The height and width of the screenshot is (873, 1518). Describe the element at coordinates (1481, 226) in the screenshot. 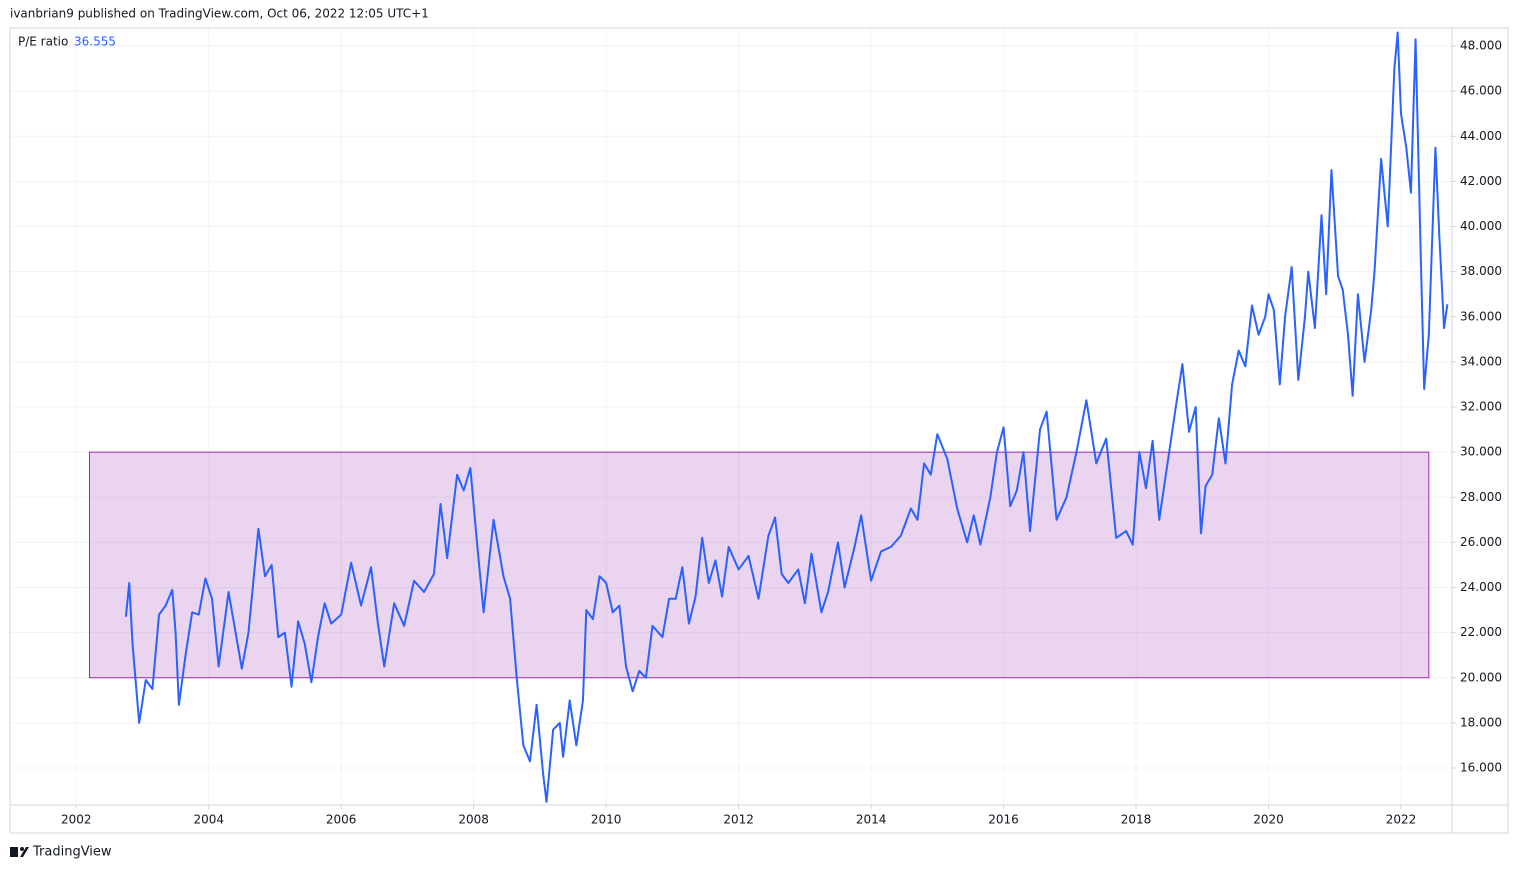

I see `y-tick-label: 40.000` at that location.